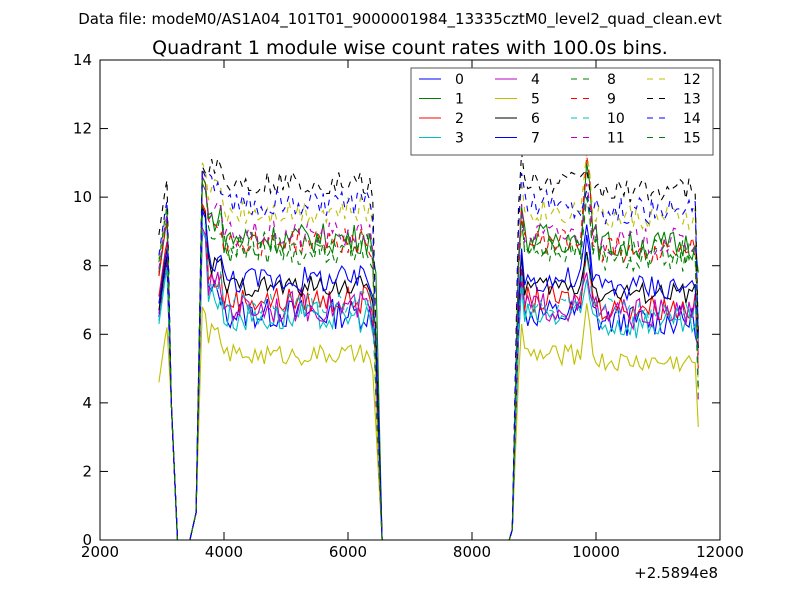  I want to click on legend-label-10: 10, so click(616, 119).